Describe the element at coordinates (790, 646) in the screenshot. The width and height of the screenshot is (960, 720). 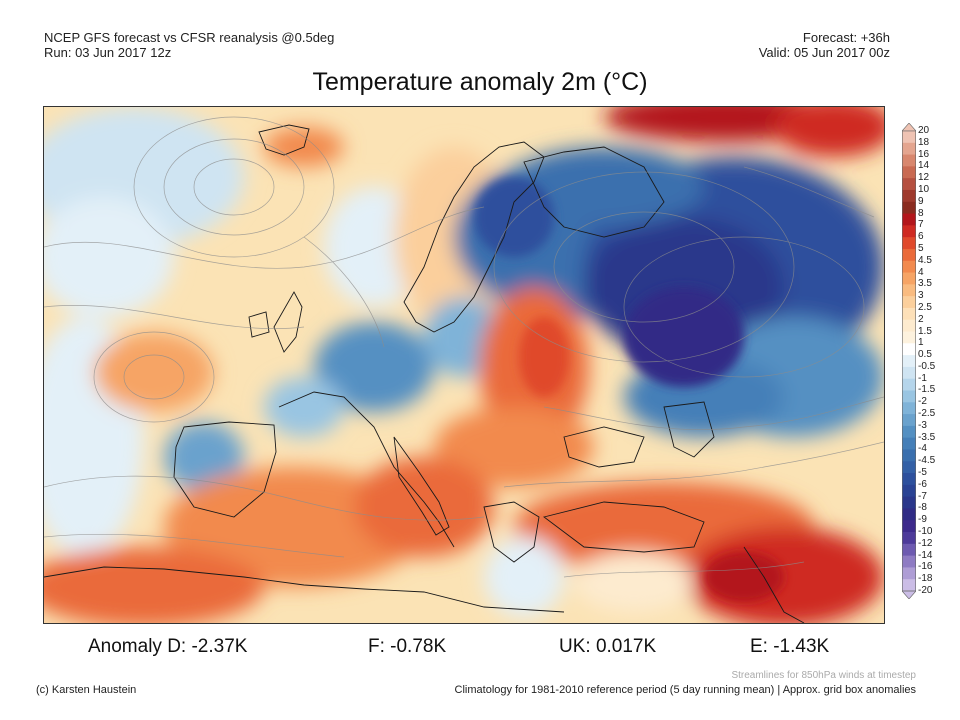
I see `anomaly-england: E: -1.43K` at that location.